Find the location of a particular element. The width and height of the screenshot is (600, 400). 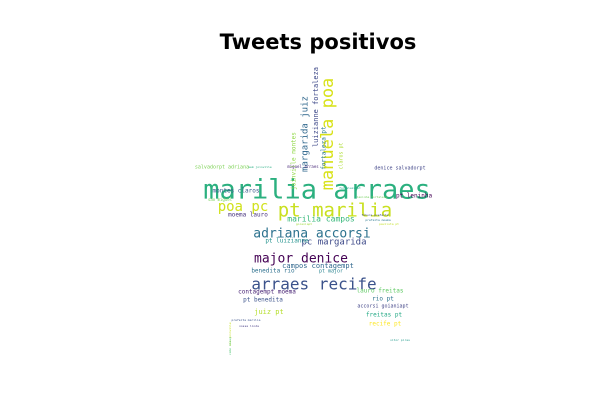

word-0: marilia arraes is located at coordinates (317, 190).